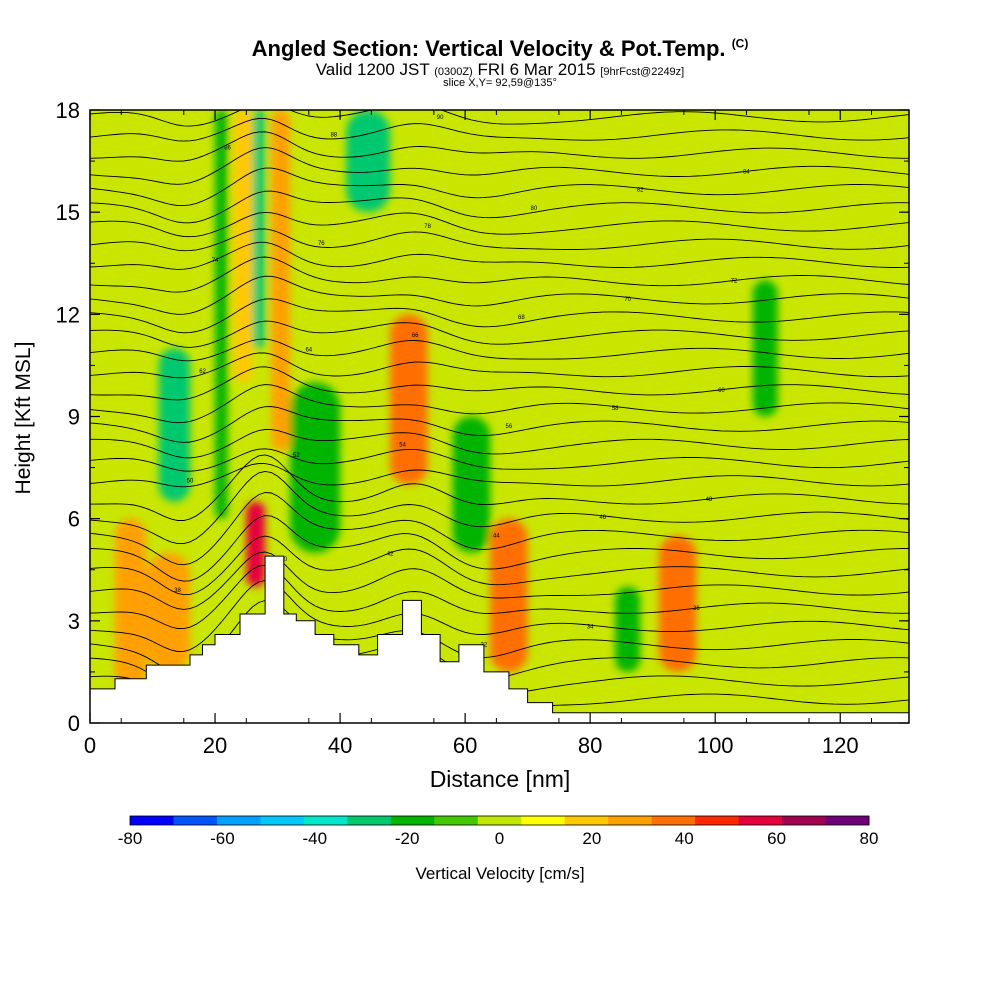  I want to click on x-tick-label: 20, so click(215, 745).